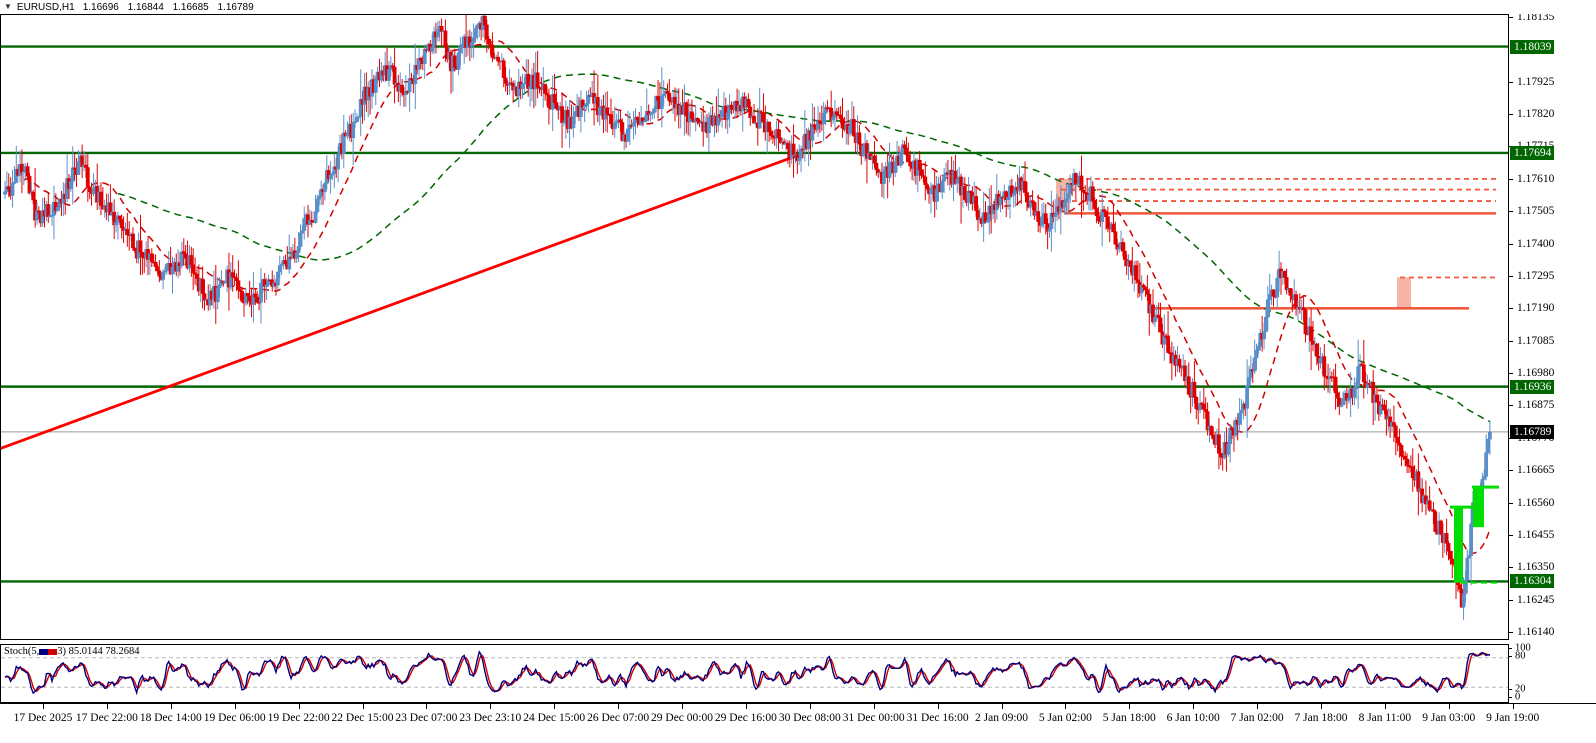 The image size is (1596, 743). I want to click on price-axis-label: 1.16350, so click(1536, 567).